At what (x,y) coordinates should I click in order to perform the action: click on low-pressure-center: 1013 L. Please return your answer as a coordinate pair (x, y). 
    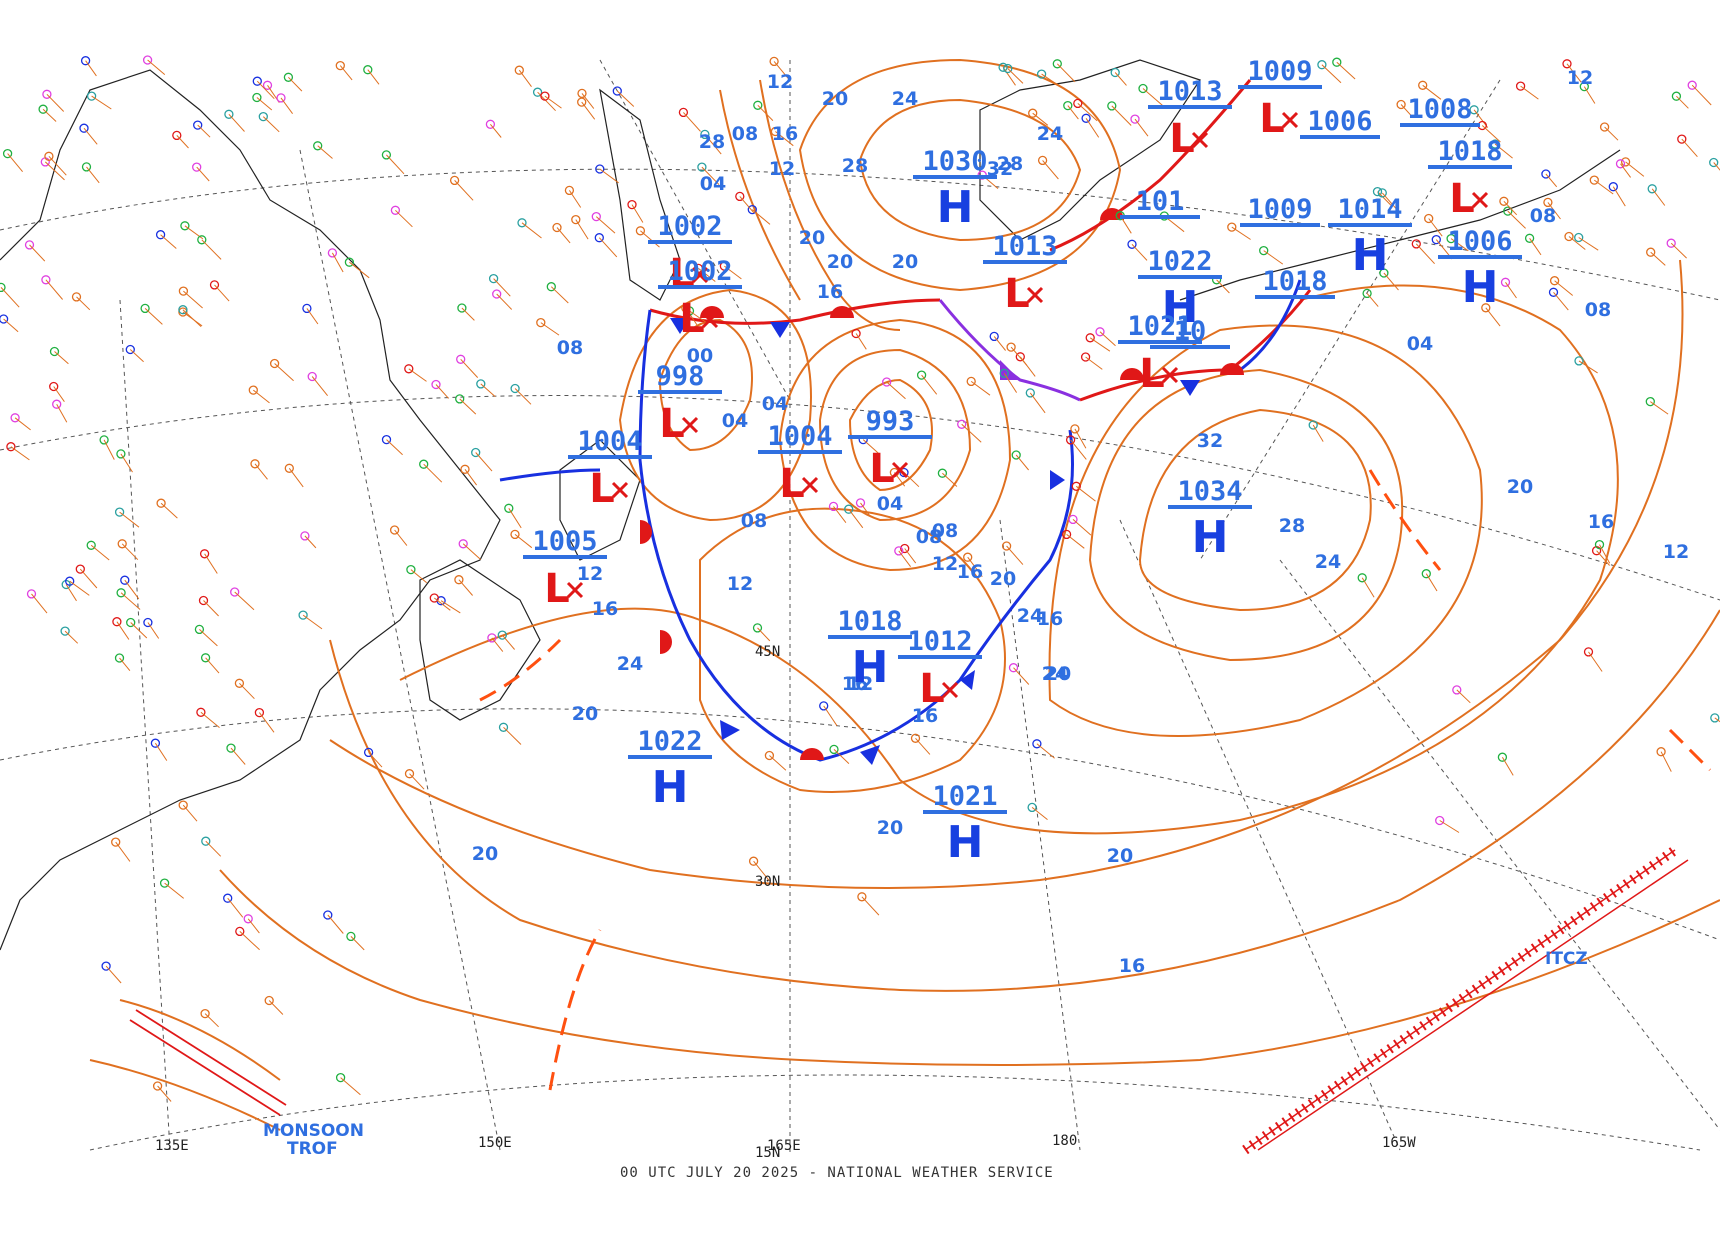
    Looking at the image, I should click on (1190, 119).